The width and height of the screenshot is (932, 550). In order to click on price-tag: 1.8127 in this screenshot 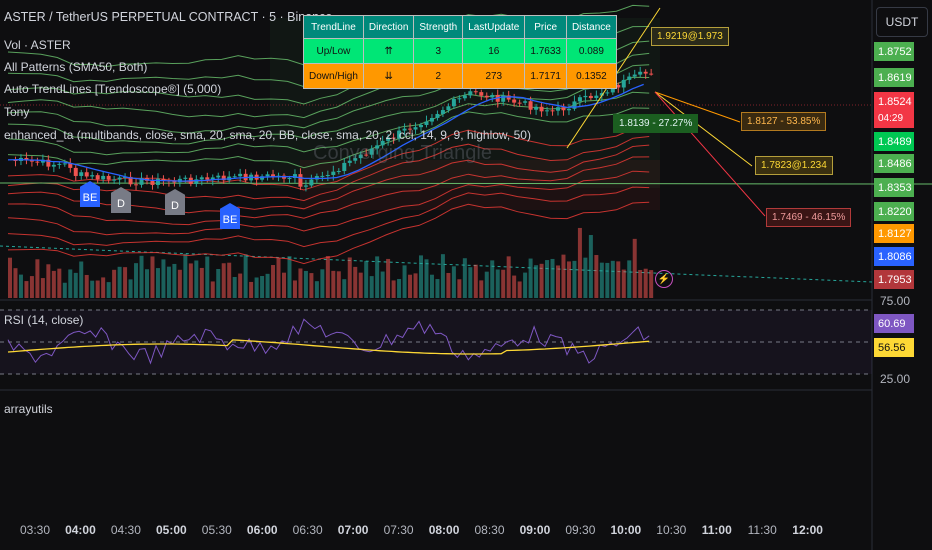, I will do `click(894, 233)`.